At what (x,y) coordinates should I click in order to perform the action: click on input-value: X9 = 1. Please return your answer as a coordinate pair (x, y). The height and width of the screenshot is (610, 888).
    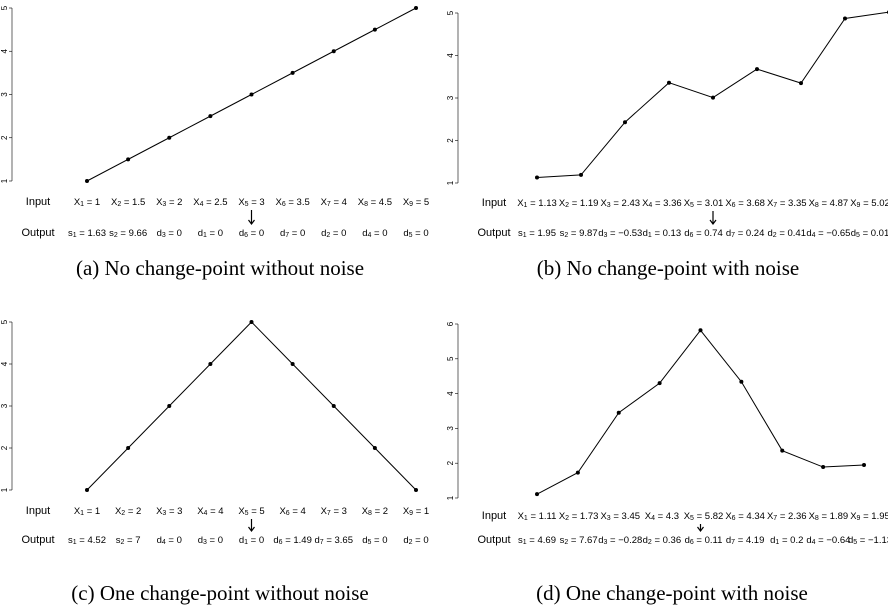
    Looking at the image, I should click on (416, 511).